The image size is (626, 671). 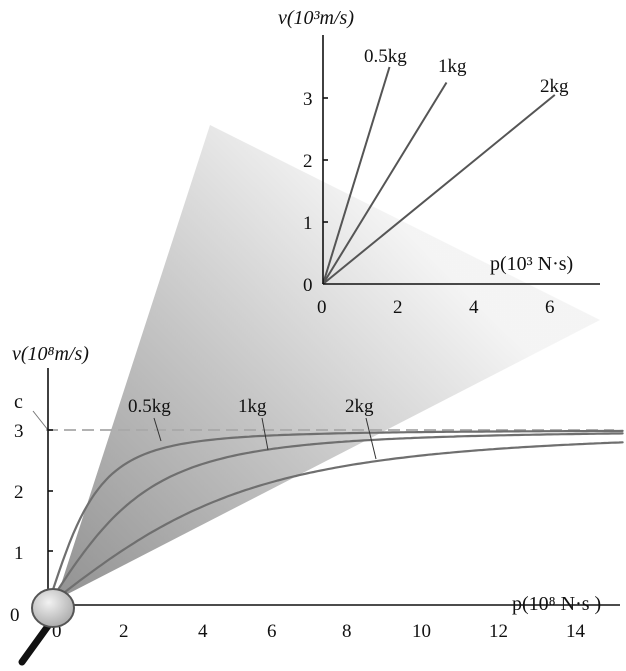 I want to click on main-y-tick-label: 2, so click(x=19, y=492).